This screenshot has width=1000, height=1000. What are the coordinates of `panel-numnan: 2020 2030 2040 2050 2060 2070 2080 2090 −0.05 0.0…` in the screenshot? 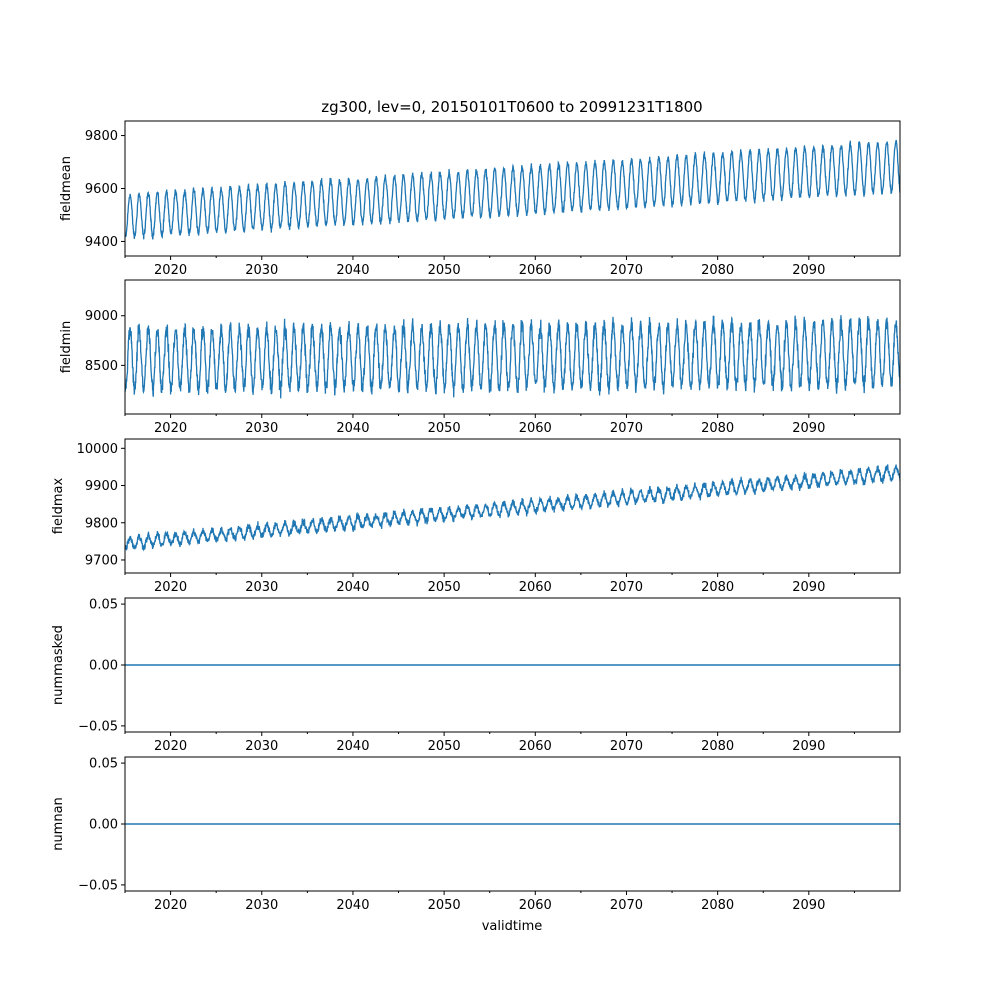 It's located at (476, 834).